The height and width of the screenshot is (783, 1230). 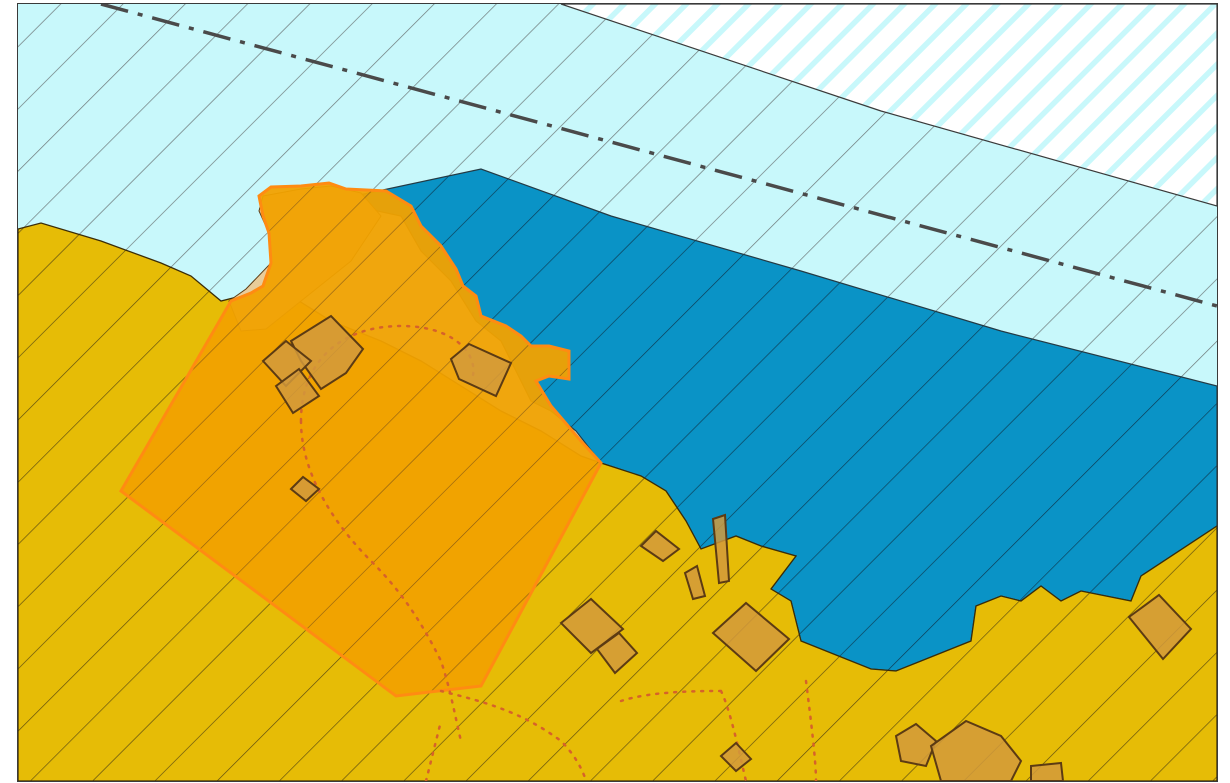 I want to click on zone-white-band, so click(x=888, y=105).